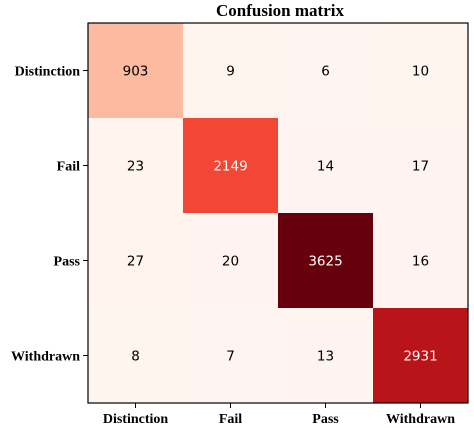 Image resolution: width=474 pixels, height=430 pixels. Describe the element at coordinates (230, 419) in the screenshot. I see `x-tick-label: Fail` at that location.